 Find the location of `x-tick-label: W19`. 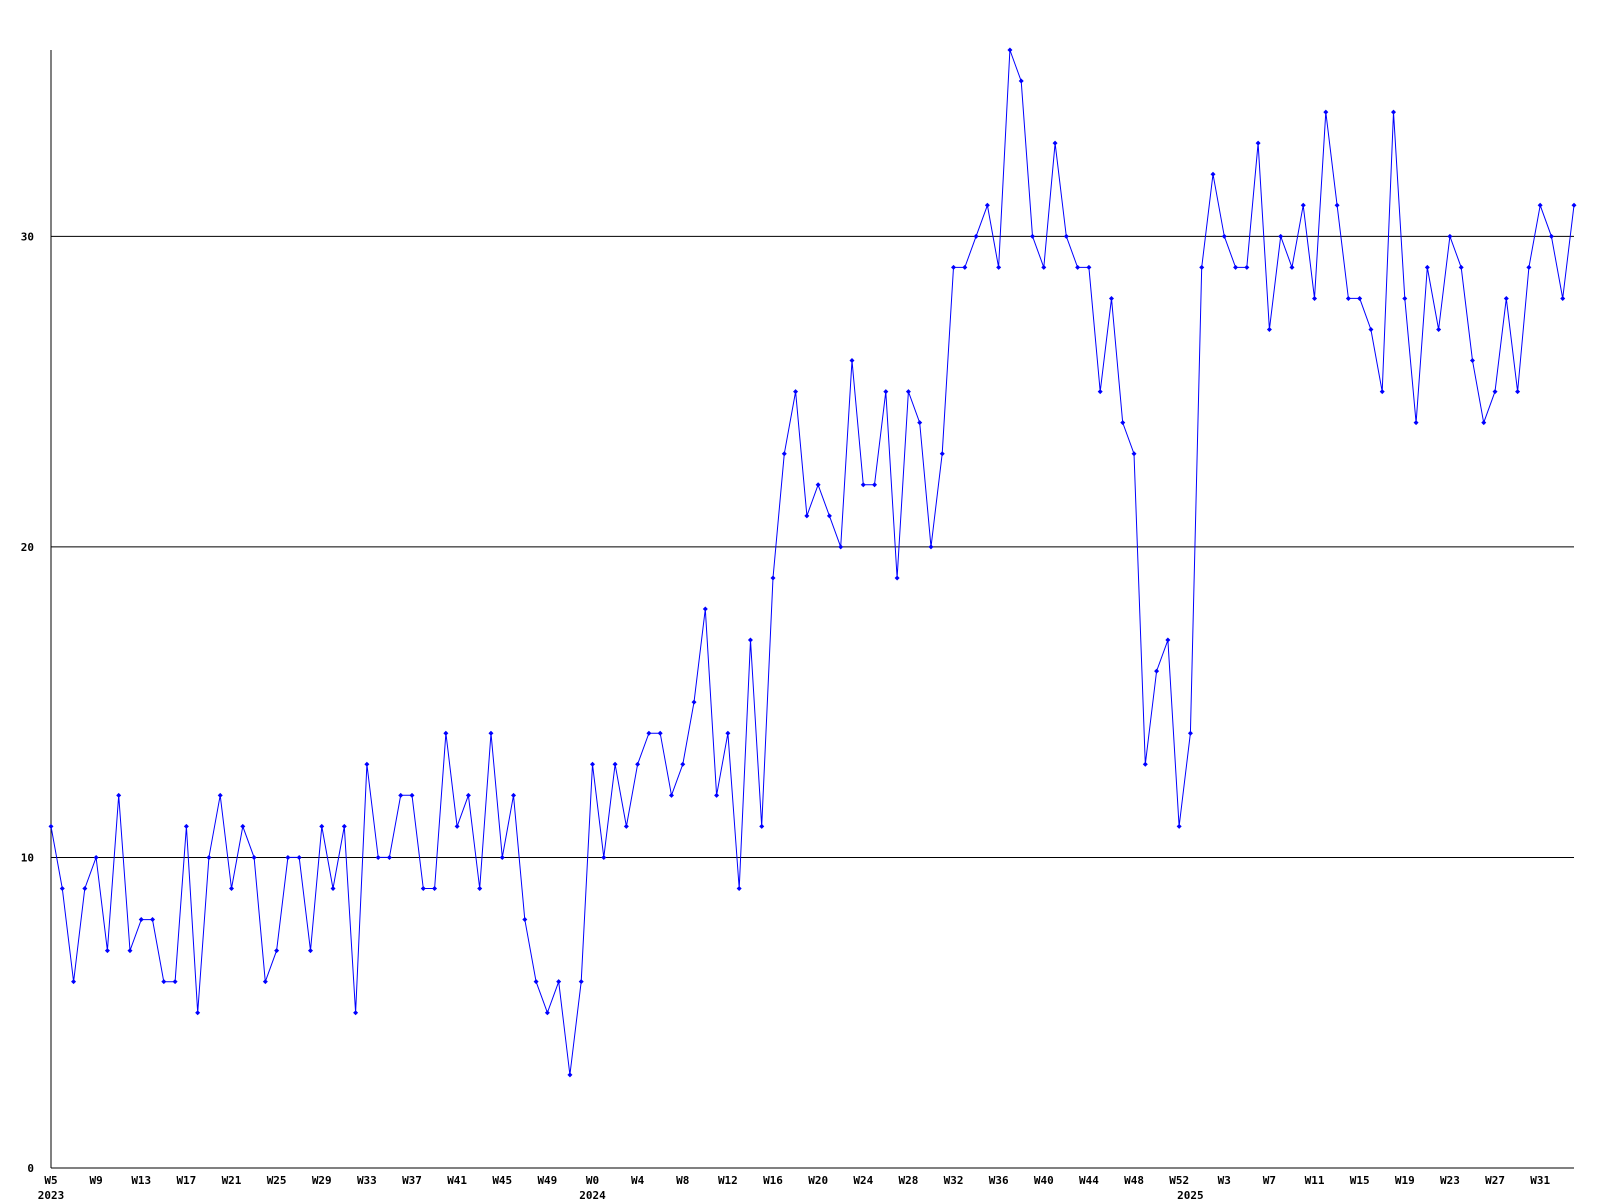

x-tick-label: W19 is located at coordinates (1405, 1180).